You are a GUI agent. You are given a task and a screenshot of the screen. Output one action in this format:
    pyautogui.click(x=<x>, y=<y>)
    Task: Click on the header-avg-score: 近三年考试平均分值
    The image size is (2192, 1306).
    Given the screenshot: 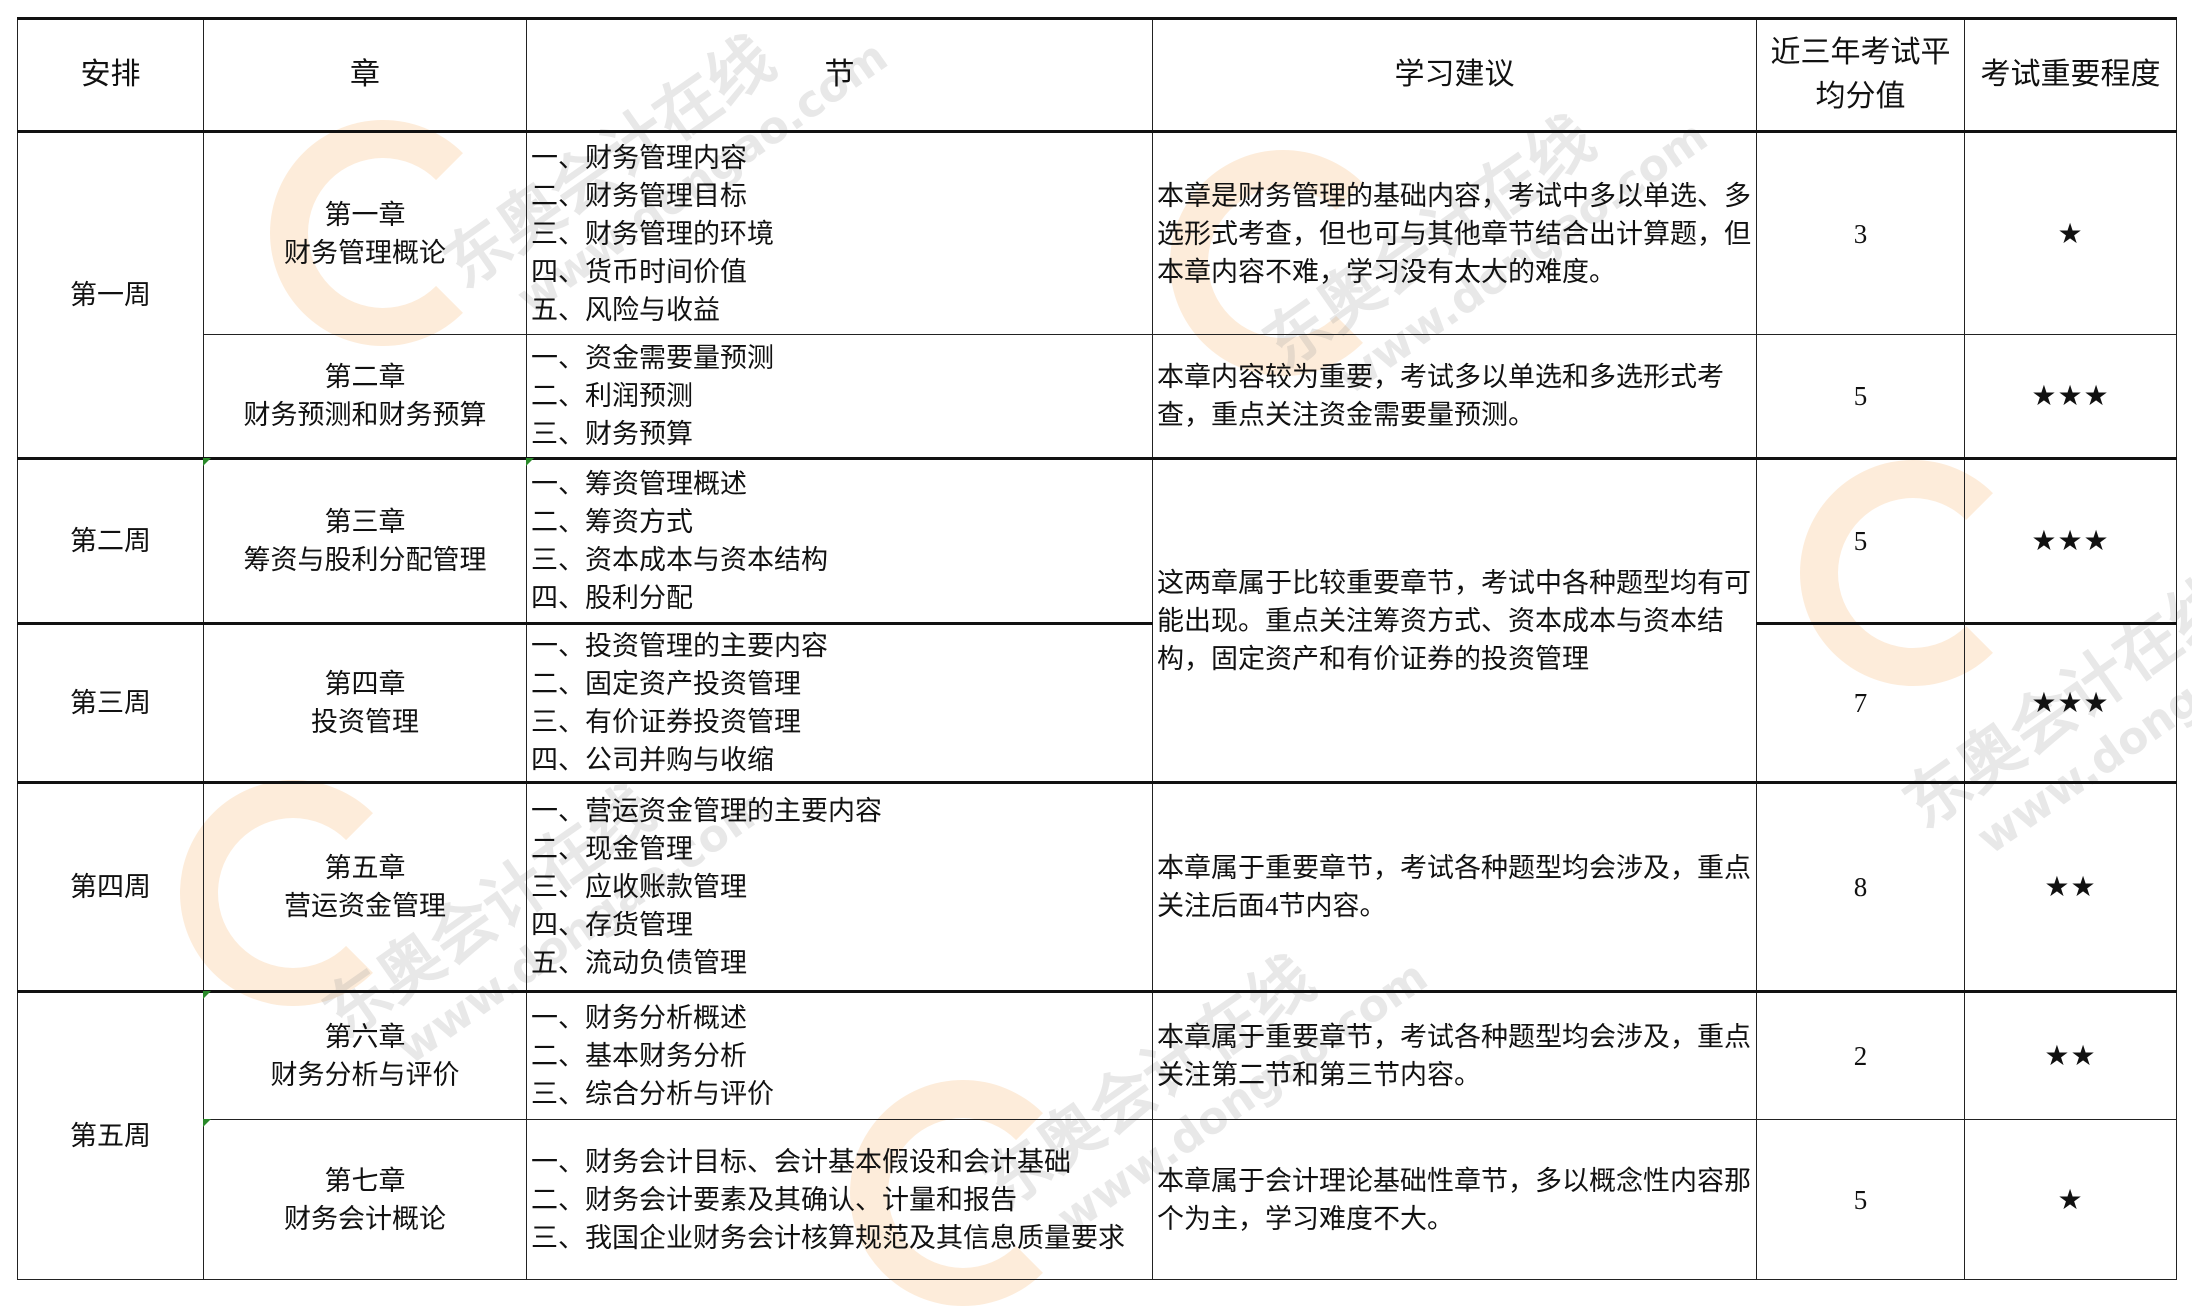 What is the action you would take?
    pyautogui.click(x=1860, y=75)
    